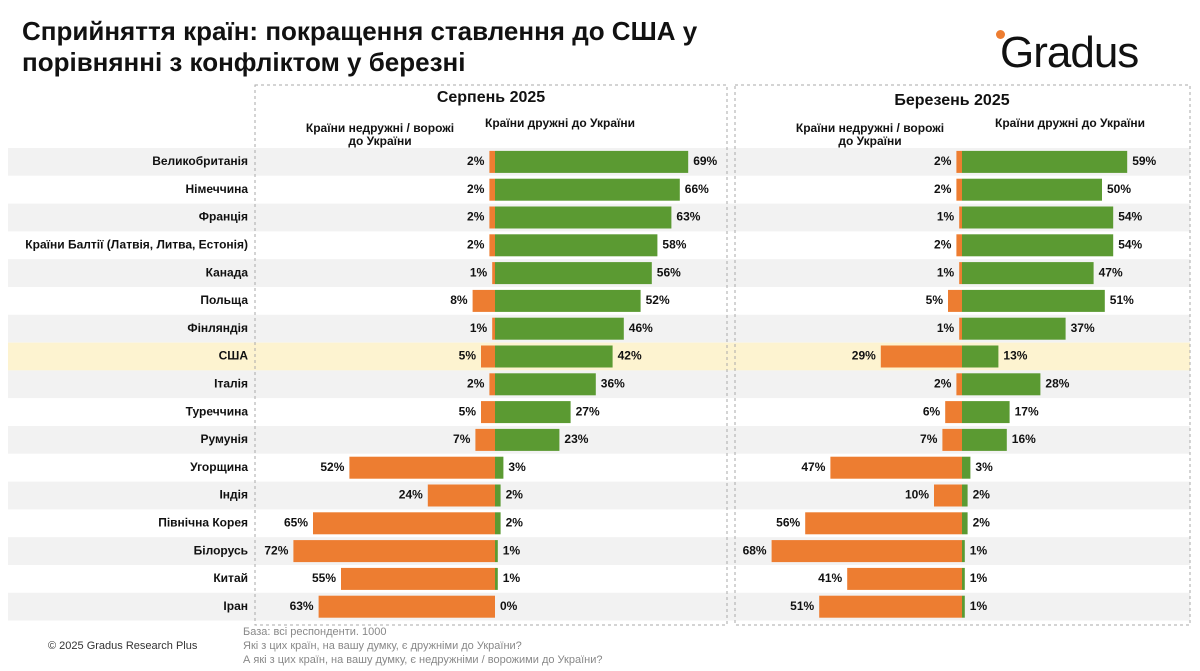 This screenshot has height=671, width=1200. Describe the element at coordinates (630, 356) in the screenshot. I see `data-label: 42%` at that location.